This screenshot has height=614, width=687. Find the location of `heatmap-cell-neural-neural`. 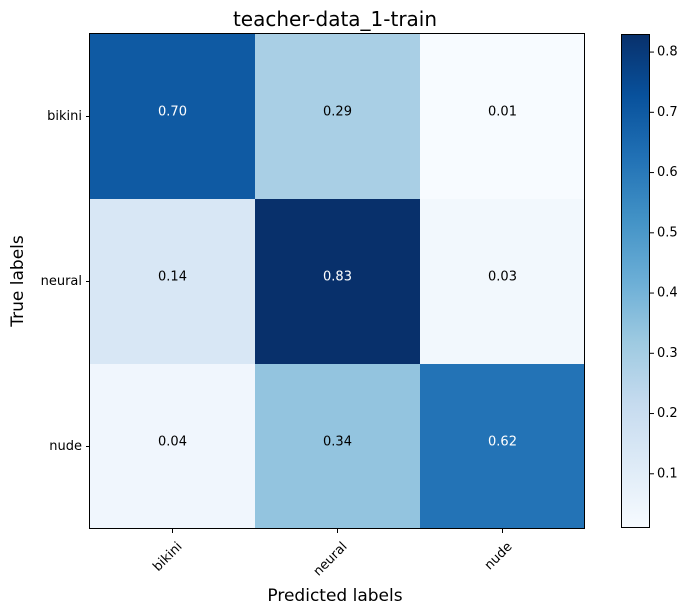

heatmap-cell-neural-neural is located at coordinates (337, 281).